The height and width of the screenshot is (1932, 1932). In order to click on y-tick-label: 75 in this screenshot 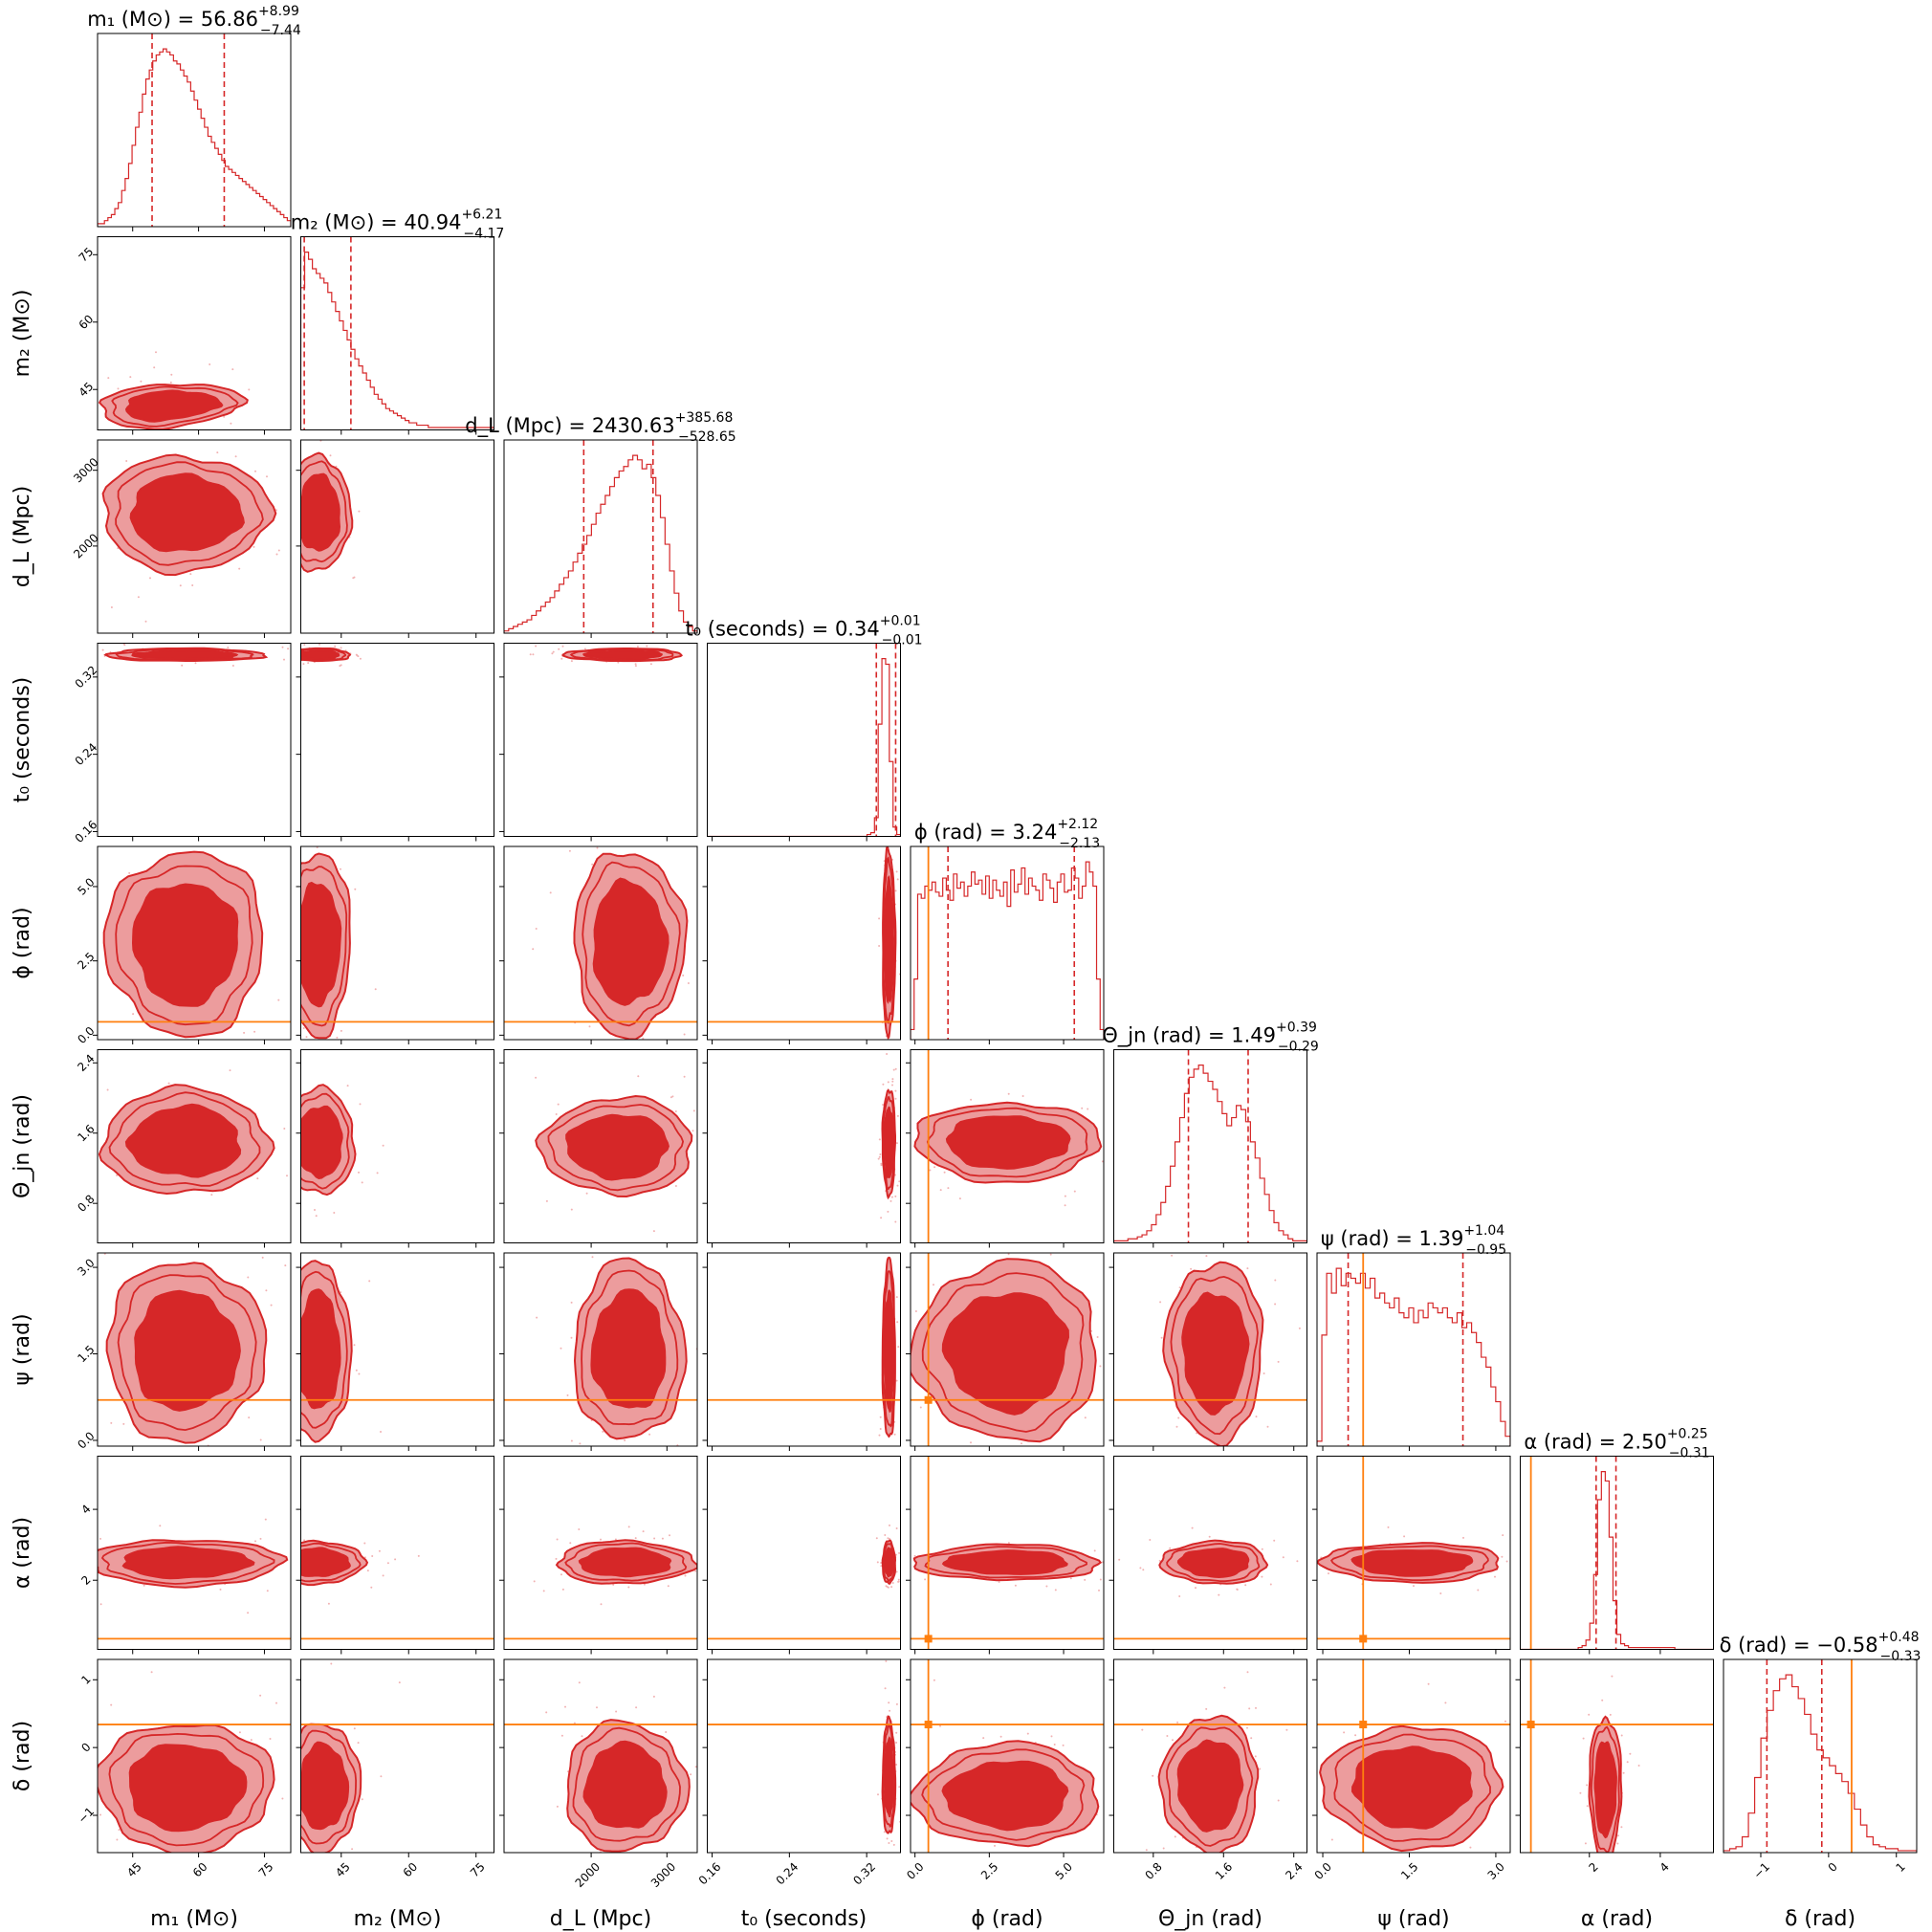, I will do `click(87, 255)`.